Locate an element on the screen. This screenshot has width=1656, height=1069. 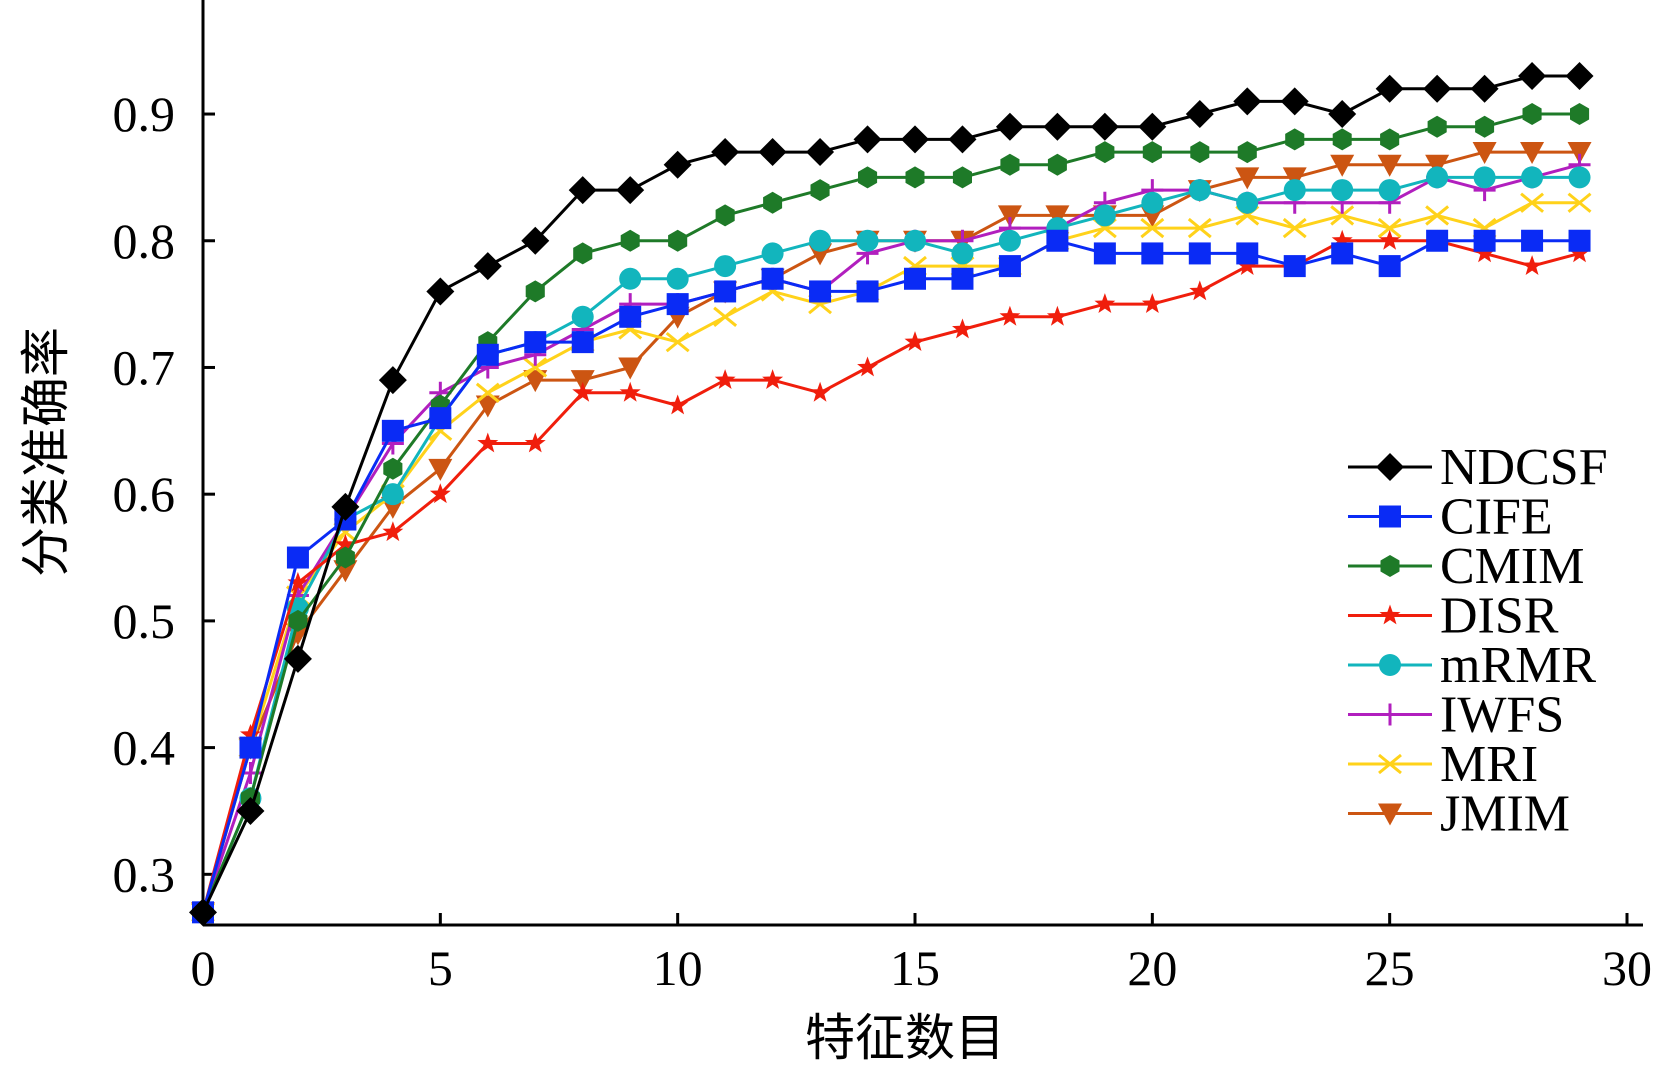
y-tick-label: 0.7 is located at coordinates (144, 367).